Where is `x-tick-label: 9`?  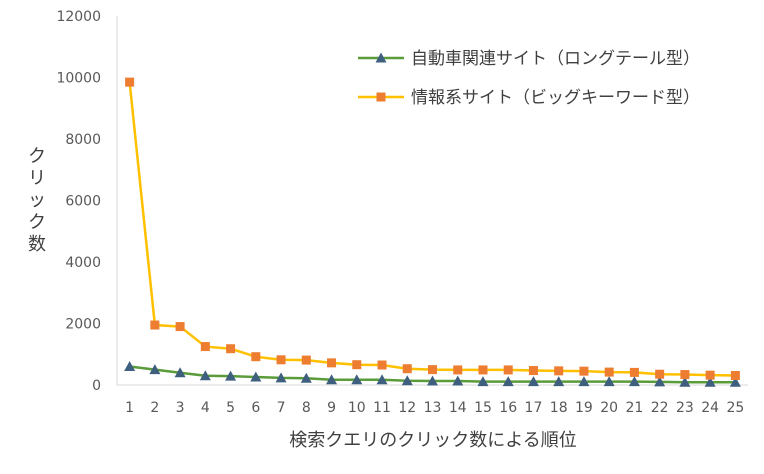
x-tick-label: 9 is located at coordinates (331, 408).